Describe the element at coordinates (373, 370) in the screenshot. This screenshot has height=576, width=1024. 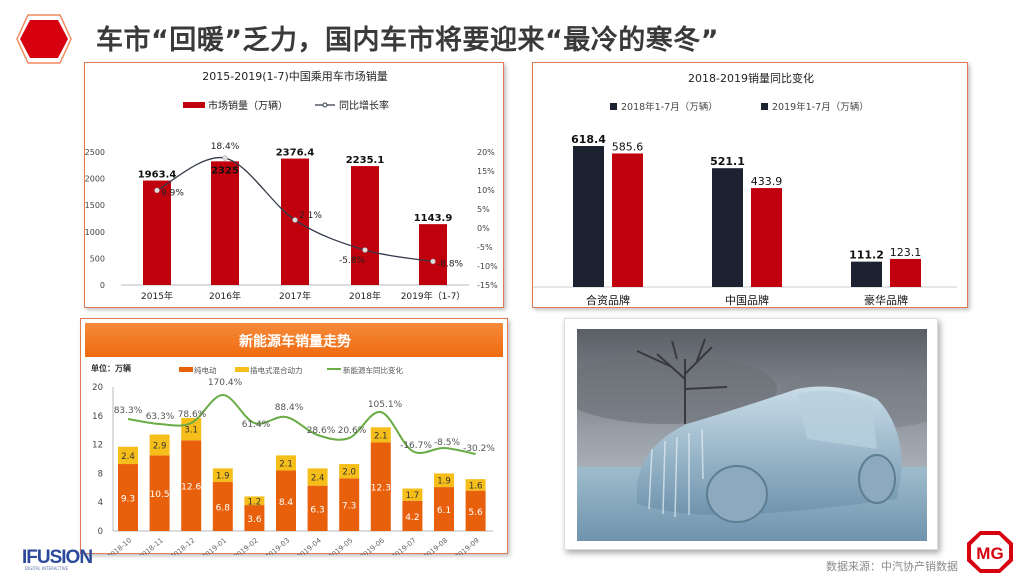
I see `legend-label: 新能源车同比变化` at that location.